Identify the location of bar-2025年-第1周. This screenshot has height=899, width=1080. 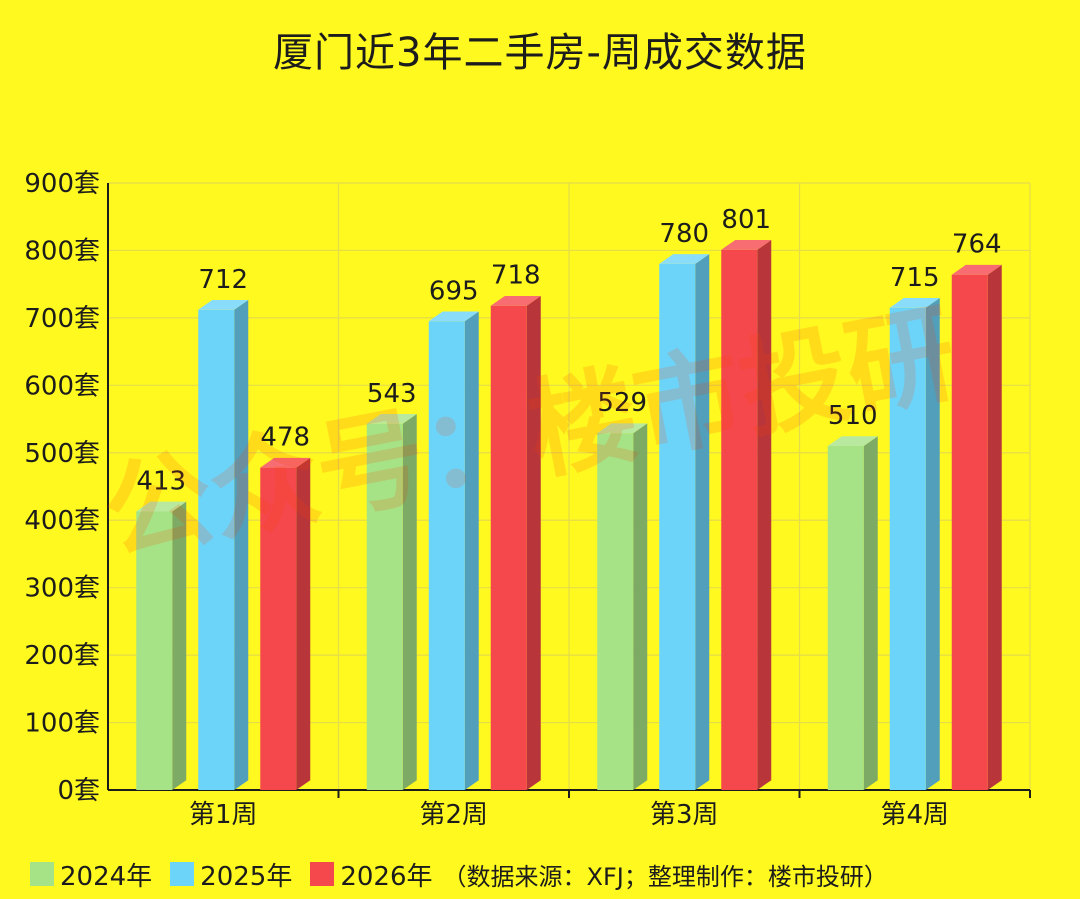
(223, 544).